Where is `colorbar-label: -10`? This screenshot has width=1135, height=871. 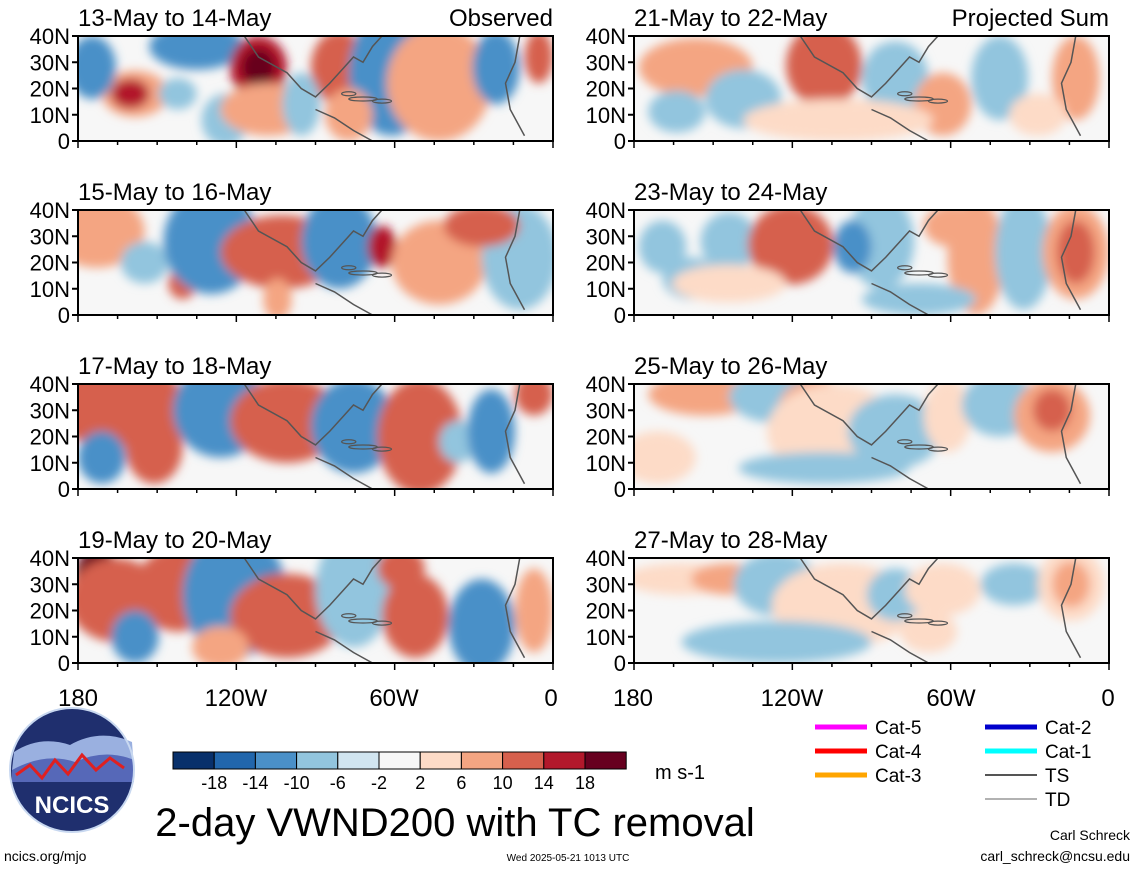 colorbar-label: -10 is located at coordinates (297, 783).